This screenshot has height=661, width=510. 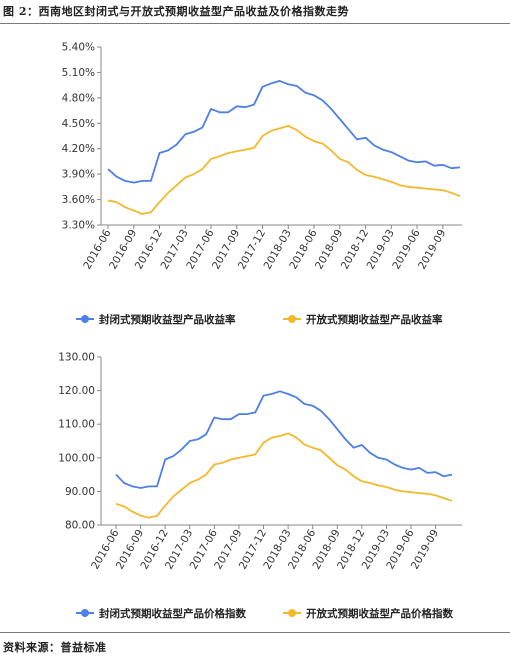 What do you see at coordinates (80, 526) in the screenshot?
I see `chart2-y-tick-label: 80.00` at bounding box center [80, 526].